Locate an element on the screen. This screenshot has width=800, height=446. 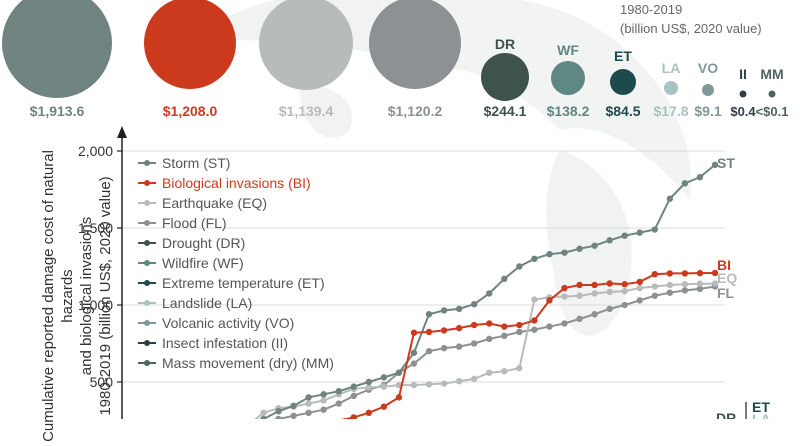
bubble-wf is located at coordinates (568, 78).